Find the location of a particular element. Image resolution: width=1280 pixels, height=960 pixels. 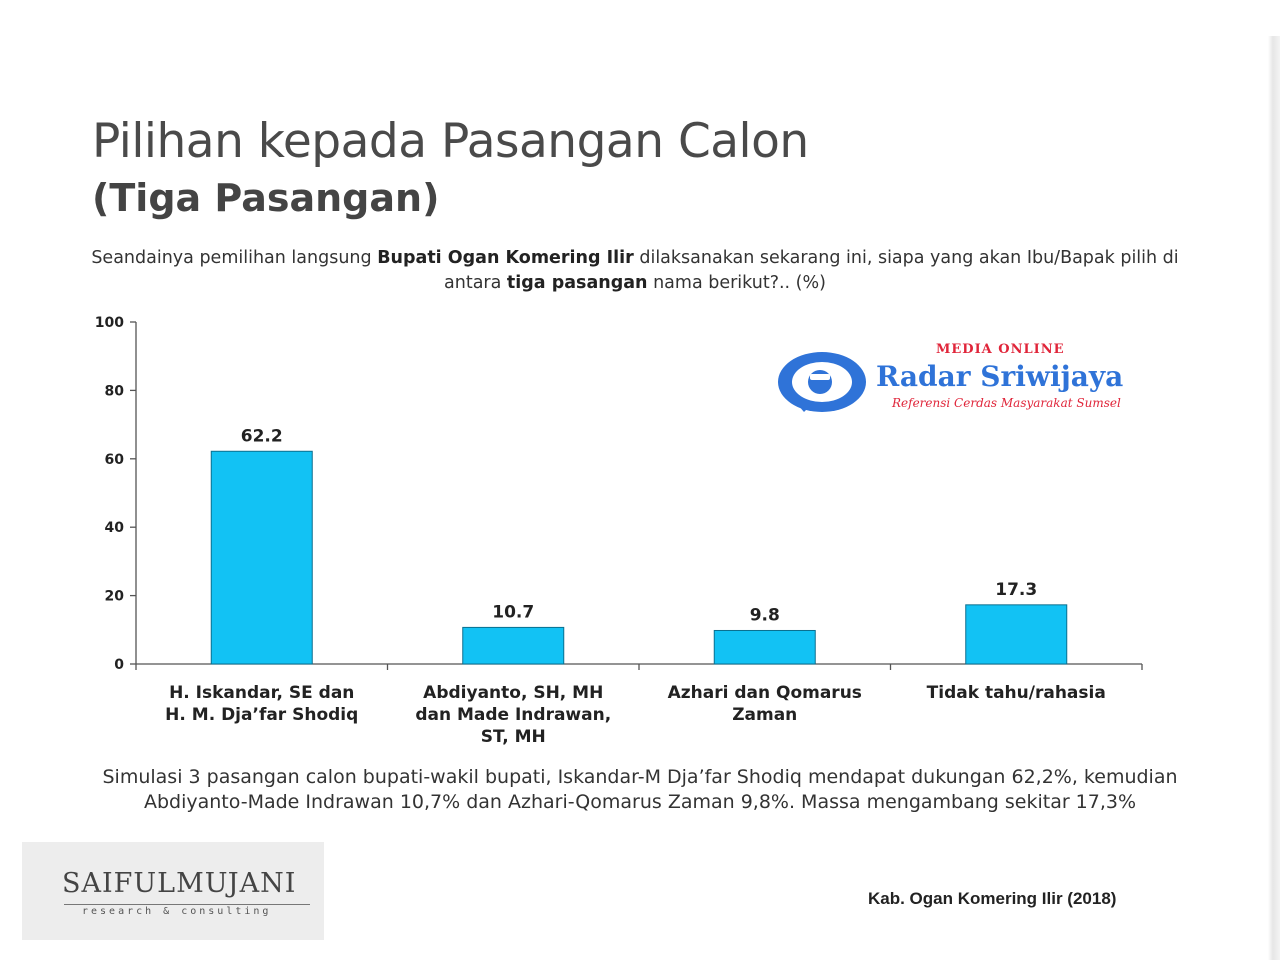

question-text-1: Seandainya pemilihan langsung is located at coordinates (234, 258).